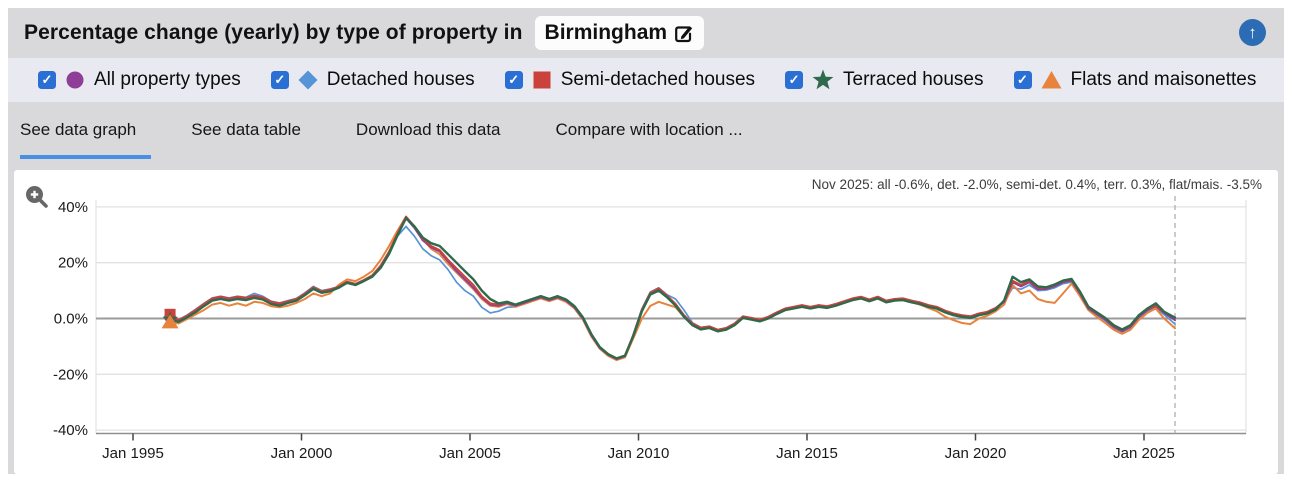  What do you see at coordinates (85, 157) in the screenshot?
I see `active-tab-underline` at bounding box center [85, 157].